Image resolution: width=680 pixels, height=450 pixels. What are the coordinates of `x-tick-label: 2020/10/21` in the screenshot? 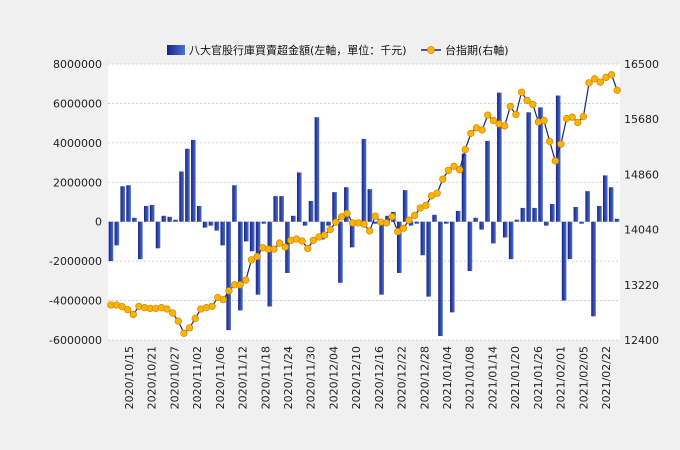 It's located at (152, 377).